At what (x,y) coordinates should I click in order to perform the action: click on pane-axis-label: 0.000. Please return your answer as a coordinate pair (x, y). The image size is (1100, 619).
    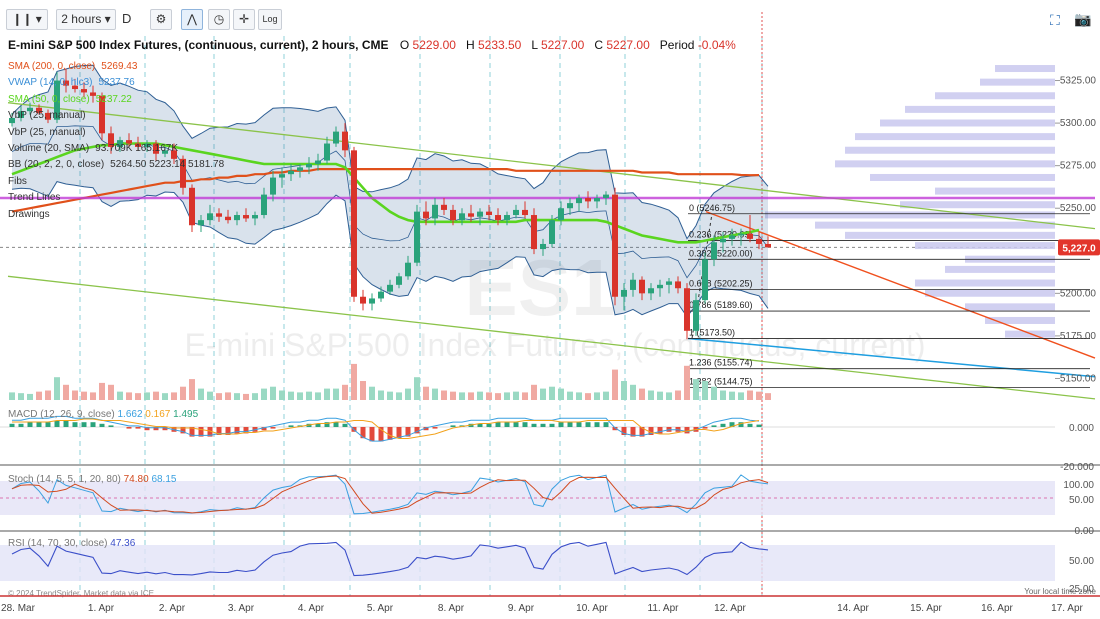
    Looking at the image, I should click on (1081, 428).